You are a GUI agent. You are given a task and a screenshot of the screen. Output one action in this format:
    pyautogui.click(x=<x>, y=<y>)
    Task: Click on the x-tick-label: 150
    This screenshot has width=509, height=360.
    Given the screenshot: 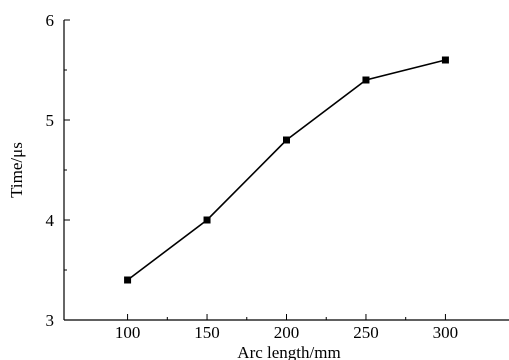 What is the action you would take?
    pyautogui.click(x=207, y=332)
    